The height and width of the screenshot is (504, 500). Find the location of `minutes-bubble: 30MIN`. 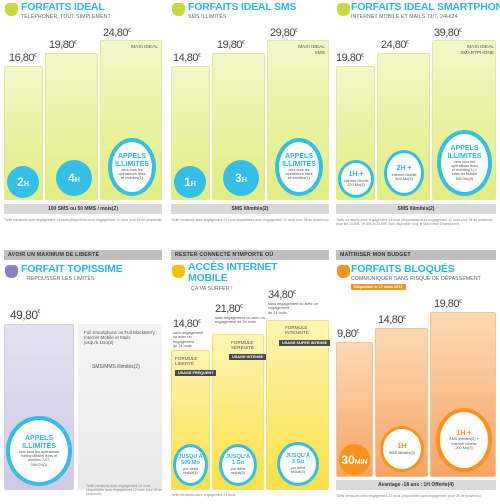

minutes-bubble: 30MIN is located at coordinates (354, 459).